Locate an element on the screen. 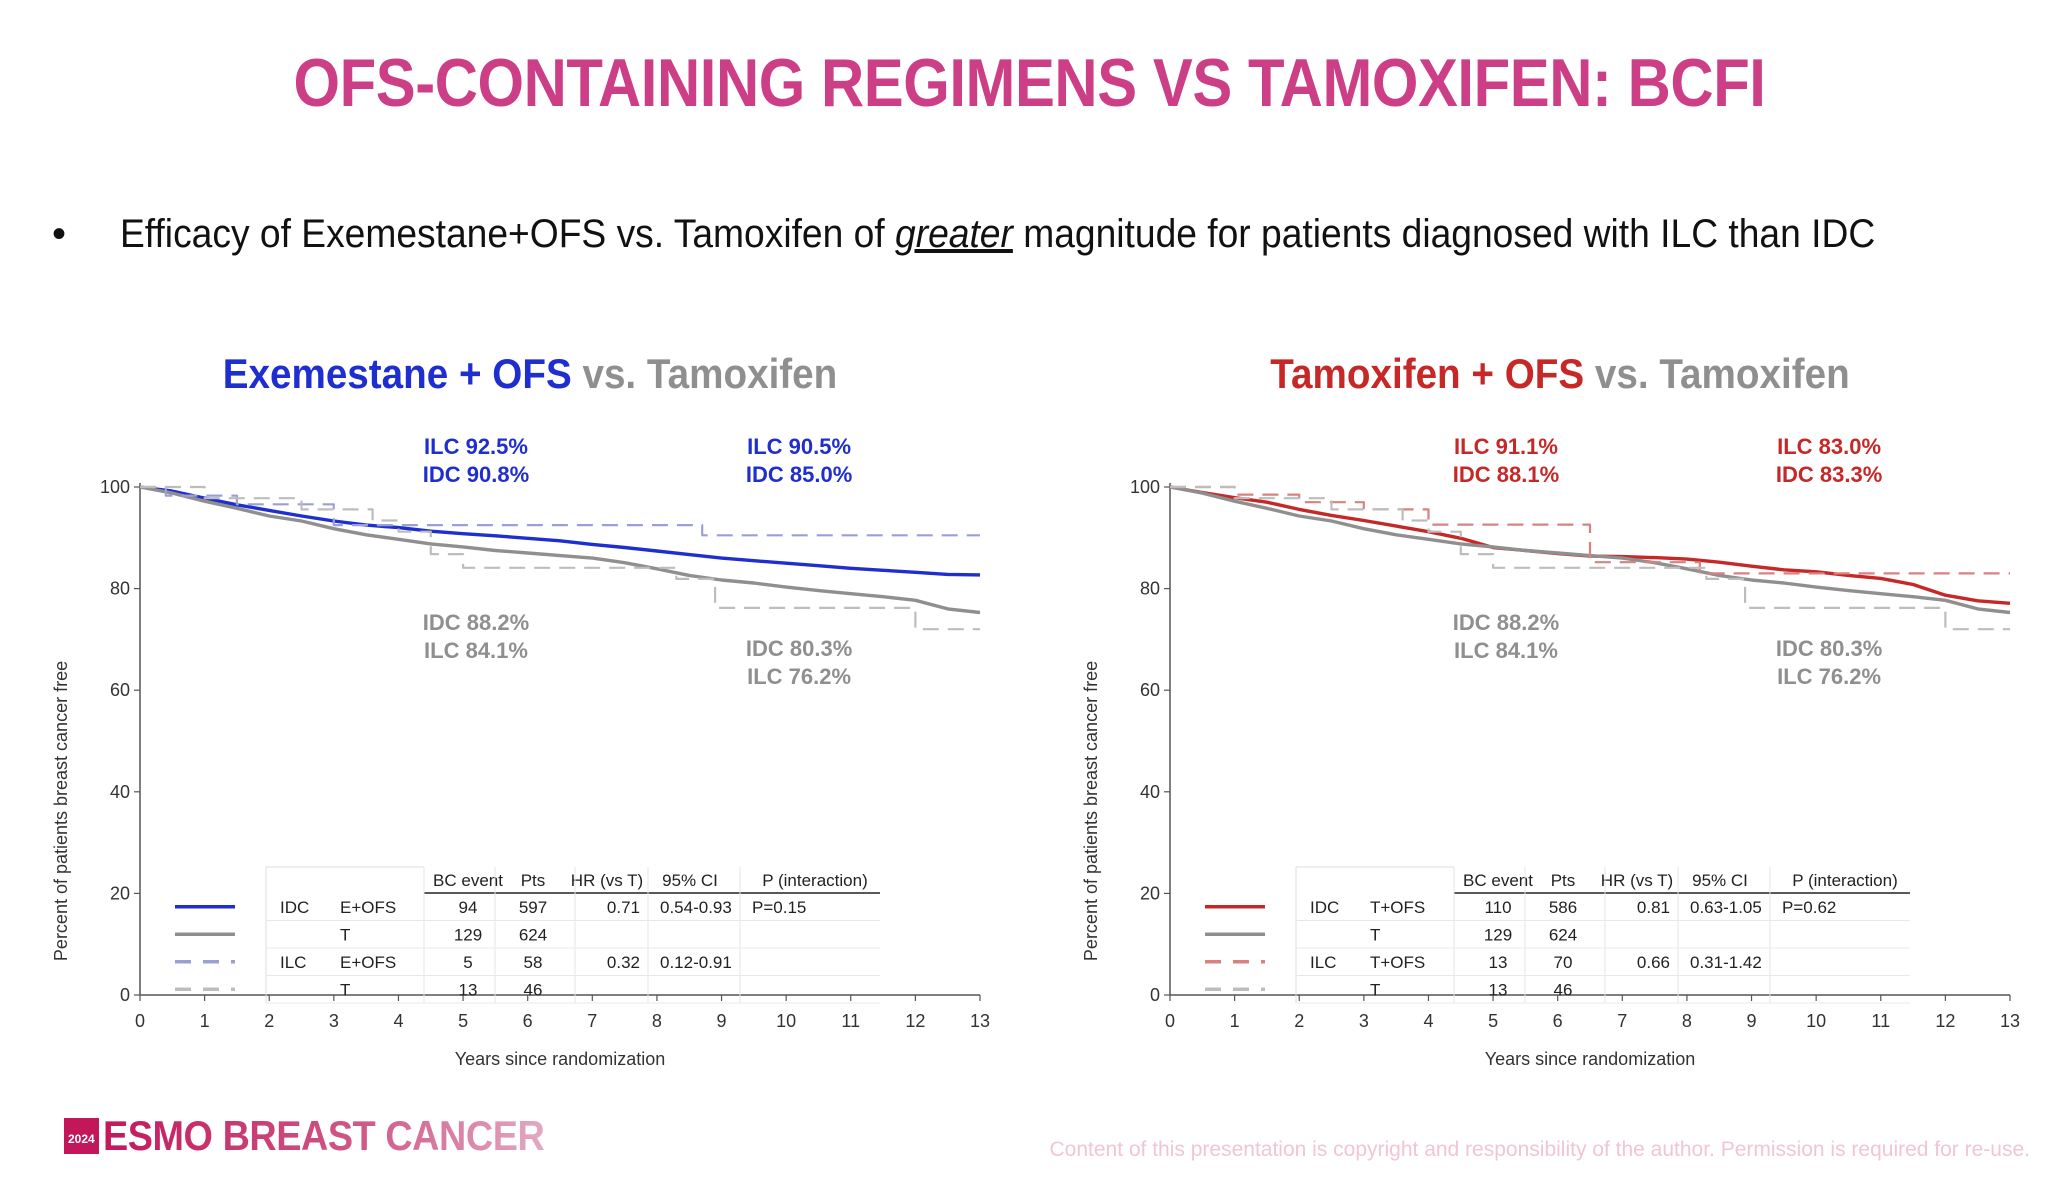 The width and height of the screenshot is (2048, 1189). left-panel-title-treatment: Exemestane + OFS is located at coordinates (397, 373).